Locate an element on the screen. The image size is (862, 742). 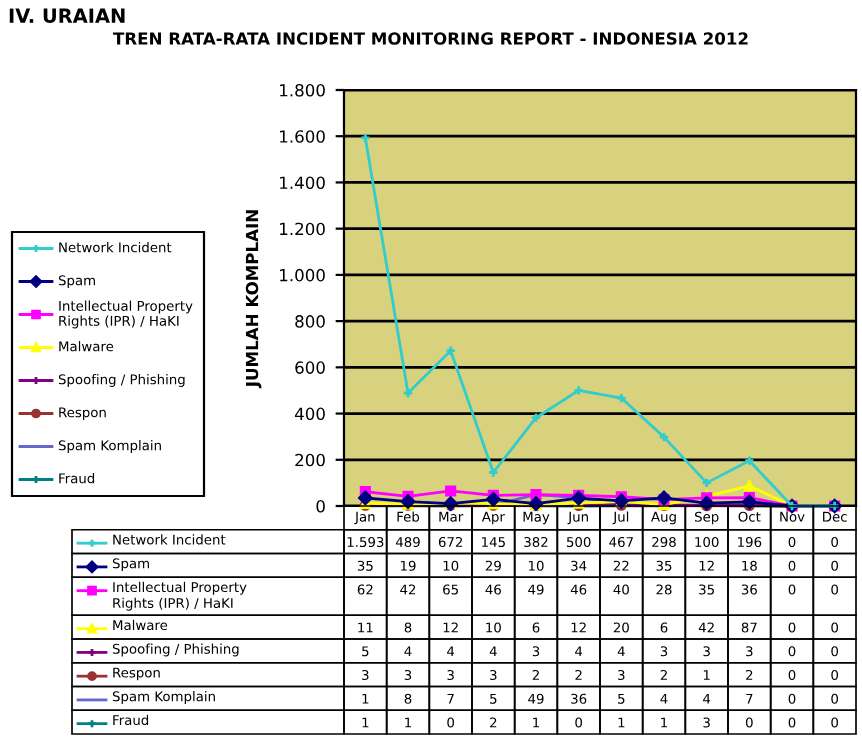
text: IV. URAIAN is located at coordinates (67, 16).